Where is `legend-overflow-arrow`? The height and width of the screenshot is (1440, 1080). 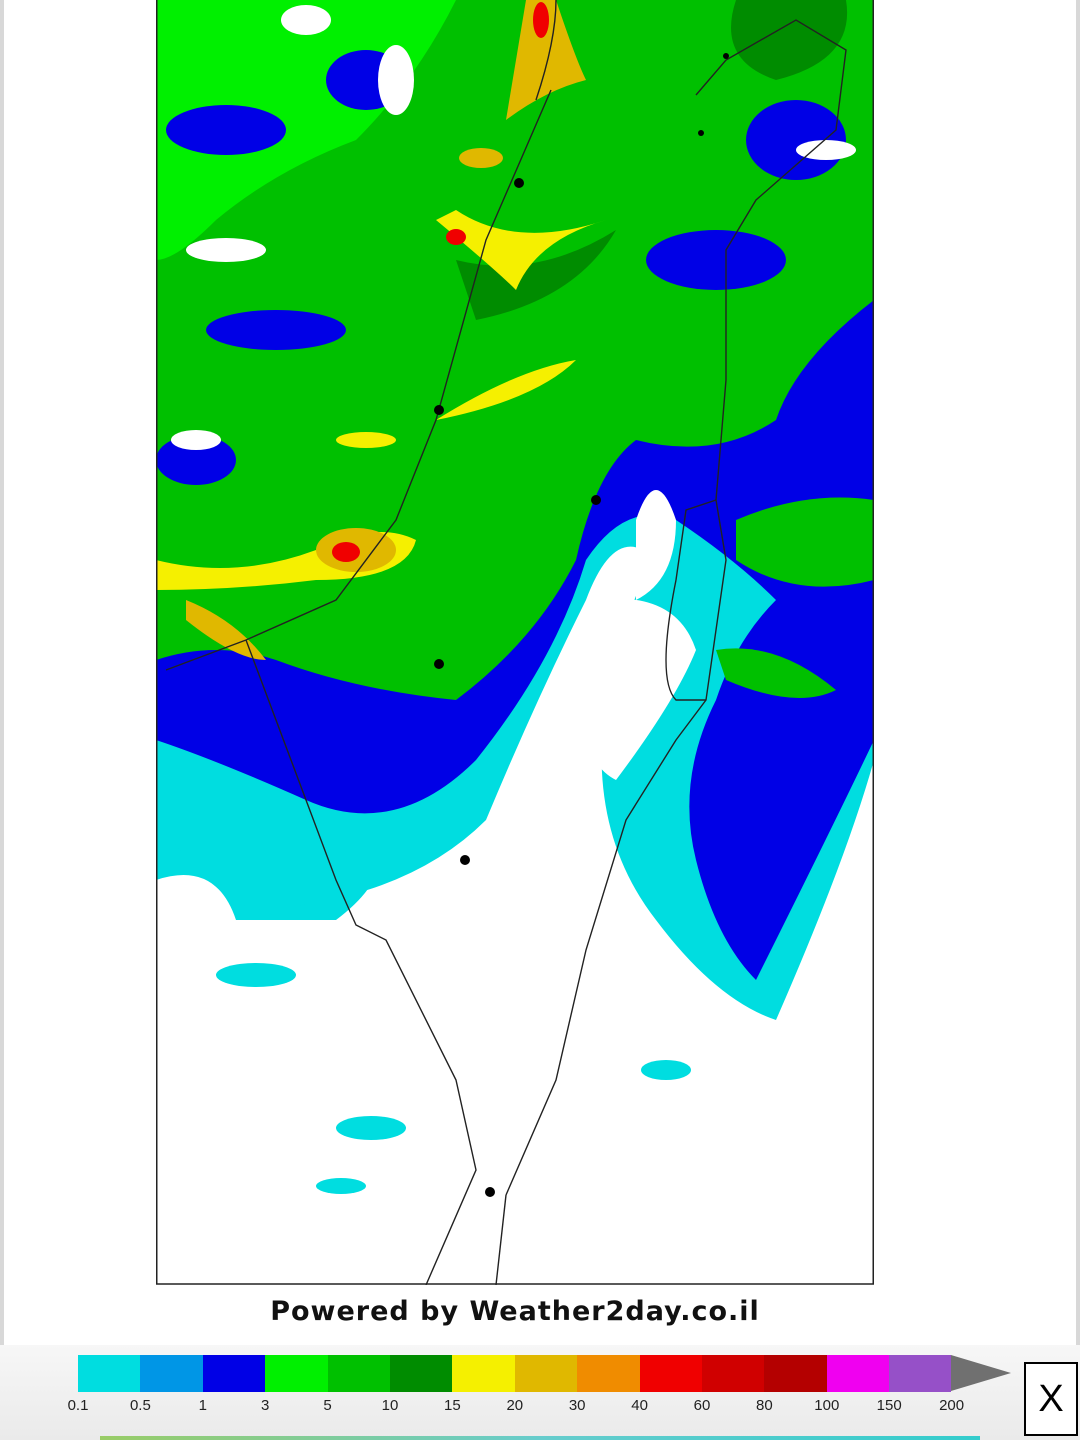
legend-overflow-arrow is located at coordinates (981, 1373).